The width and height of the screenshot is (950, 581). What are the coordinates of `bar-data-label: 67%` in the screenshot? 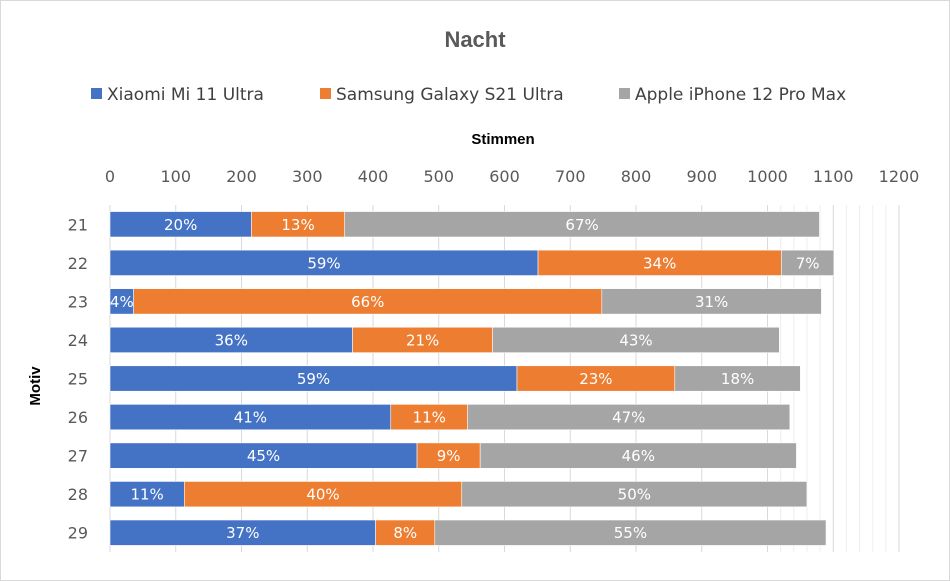 It's located at (581, 225).